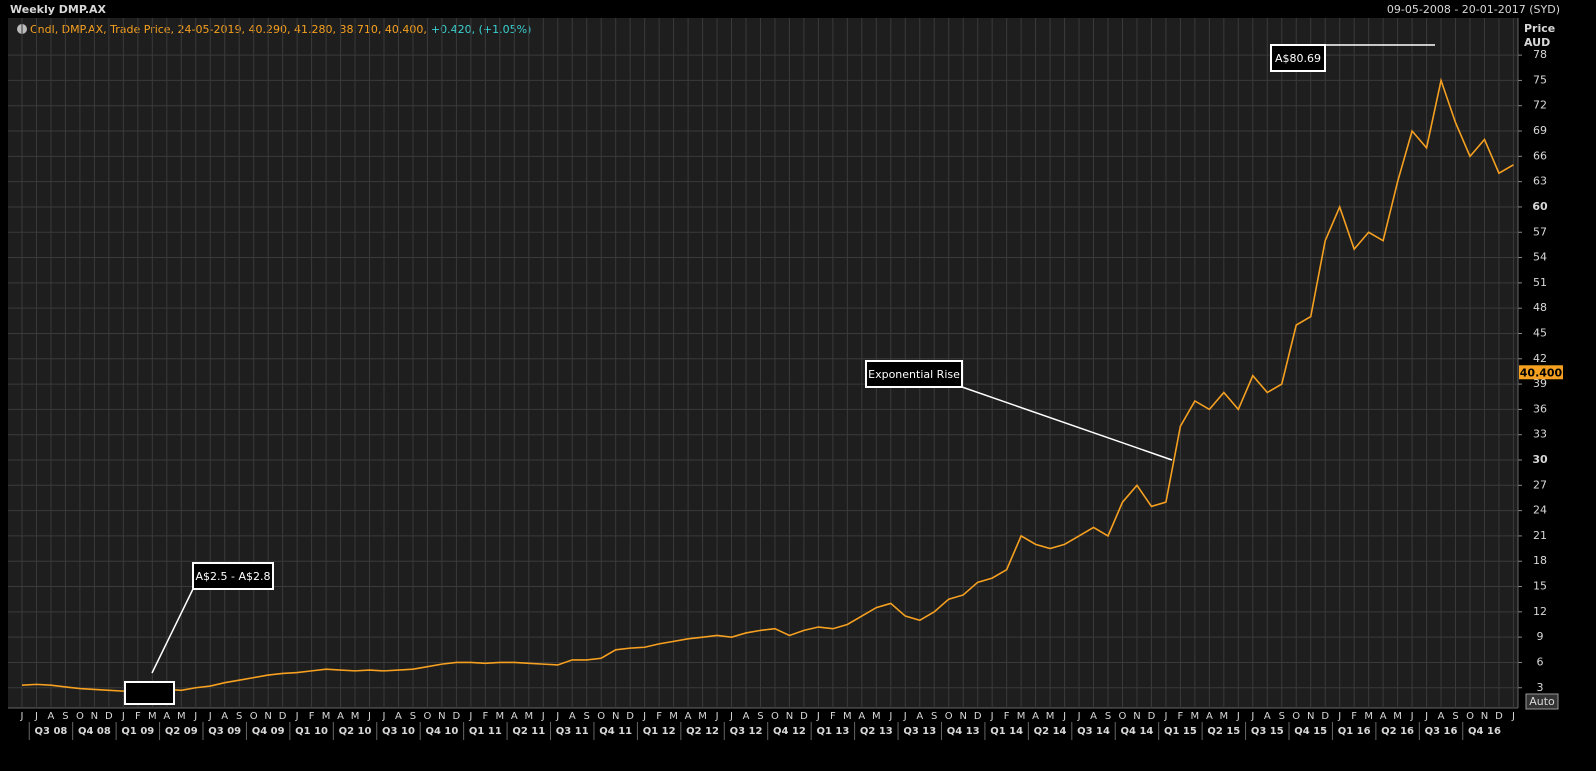 The width and height of the screenshot is (1596, 771). Describe the element at coordinates (1006, 731) in the screenshot. I see `quarter-label: Q1 14` at that location.